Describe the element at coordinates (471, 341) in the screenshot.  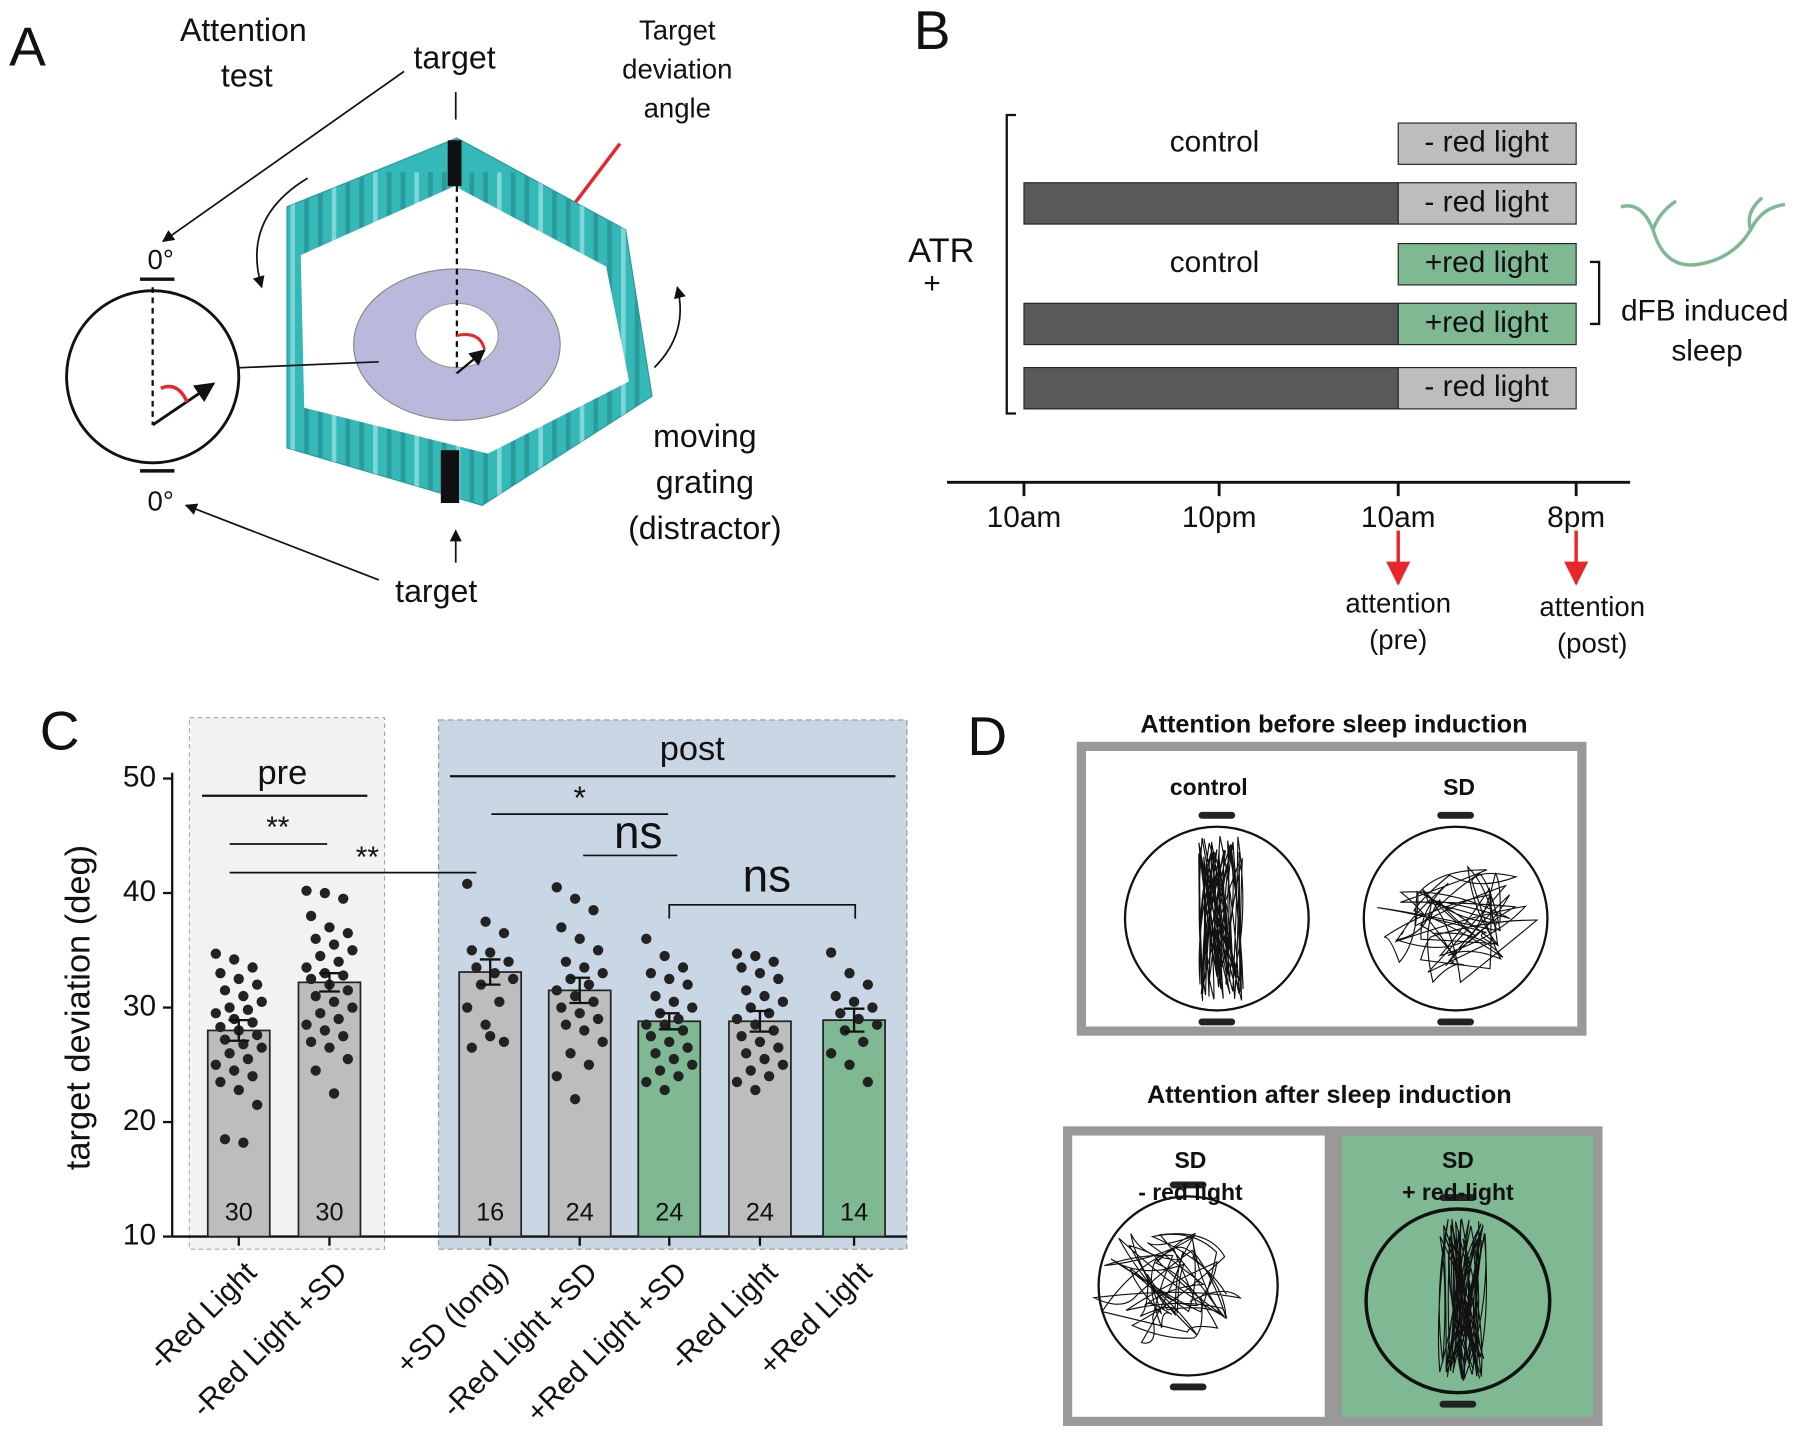
I see `angle-arc` at that location.